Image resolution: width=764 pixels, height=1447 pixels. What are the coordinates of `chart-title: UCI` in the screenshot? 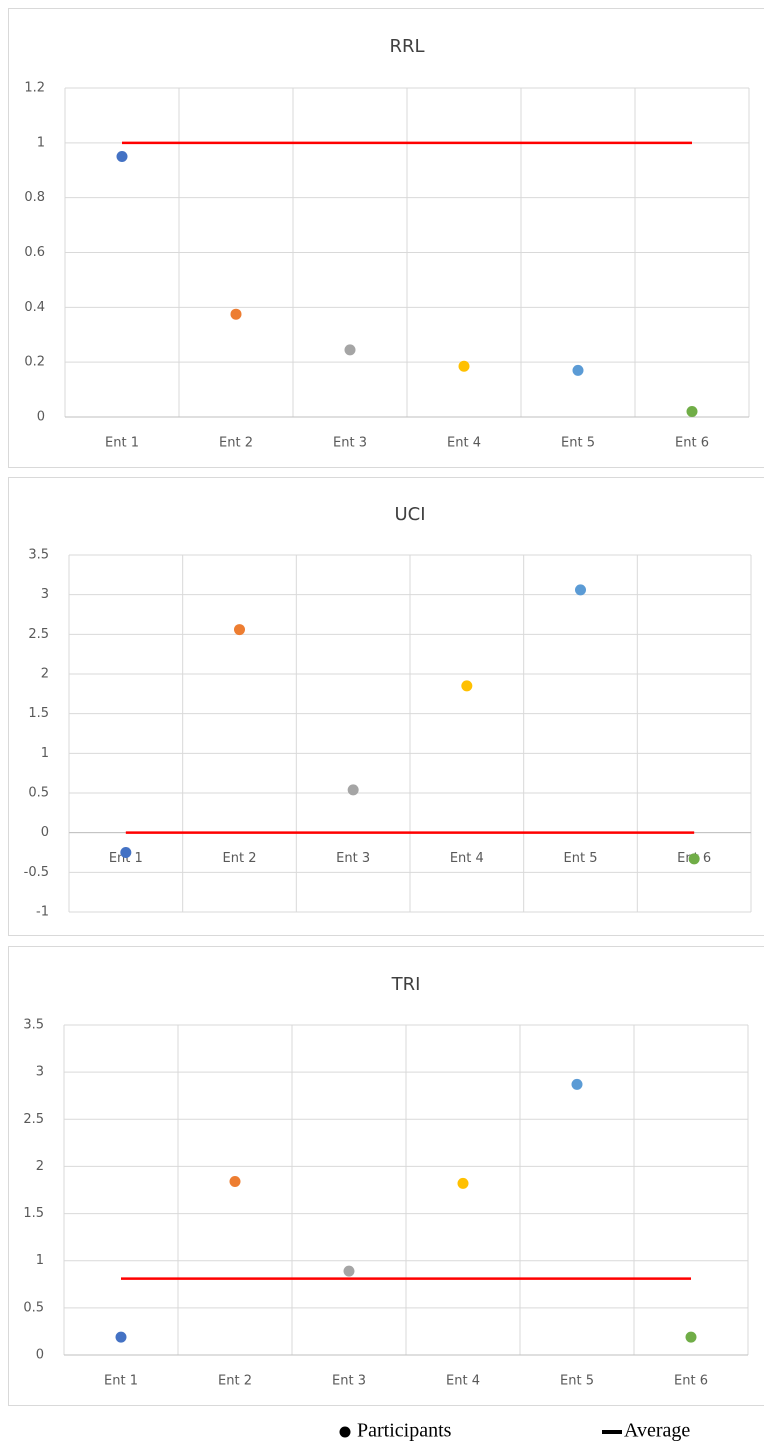 It's located at (409, 514).